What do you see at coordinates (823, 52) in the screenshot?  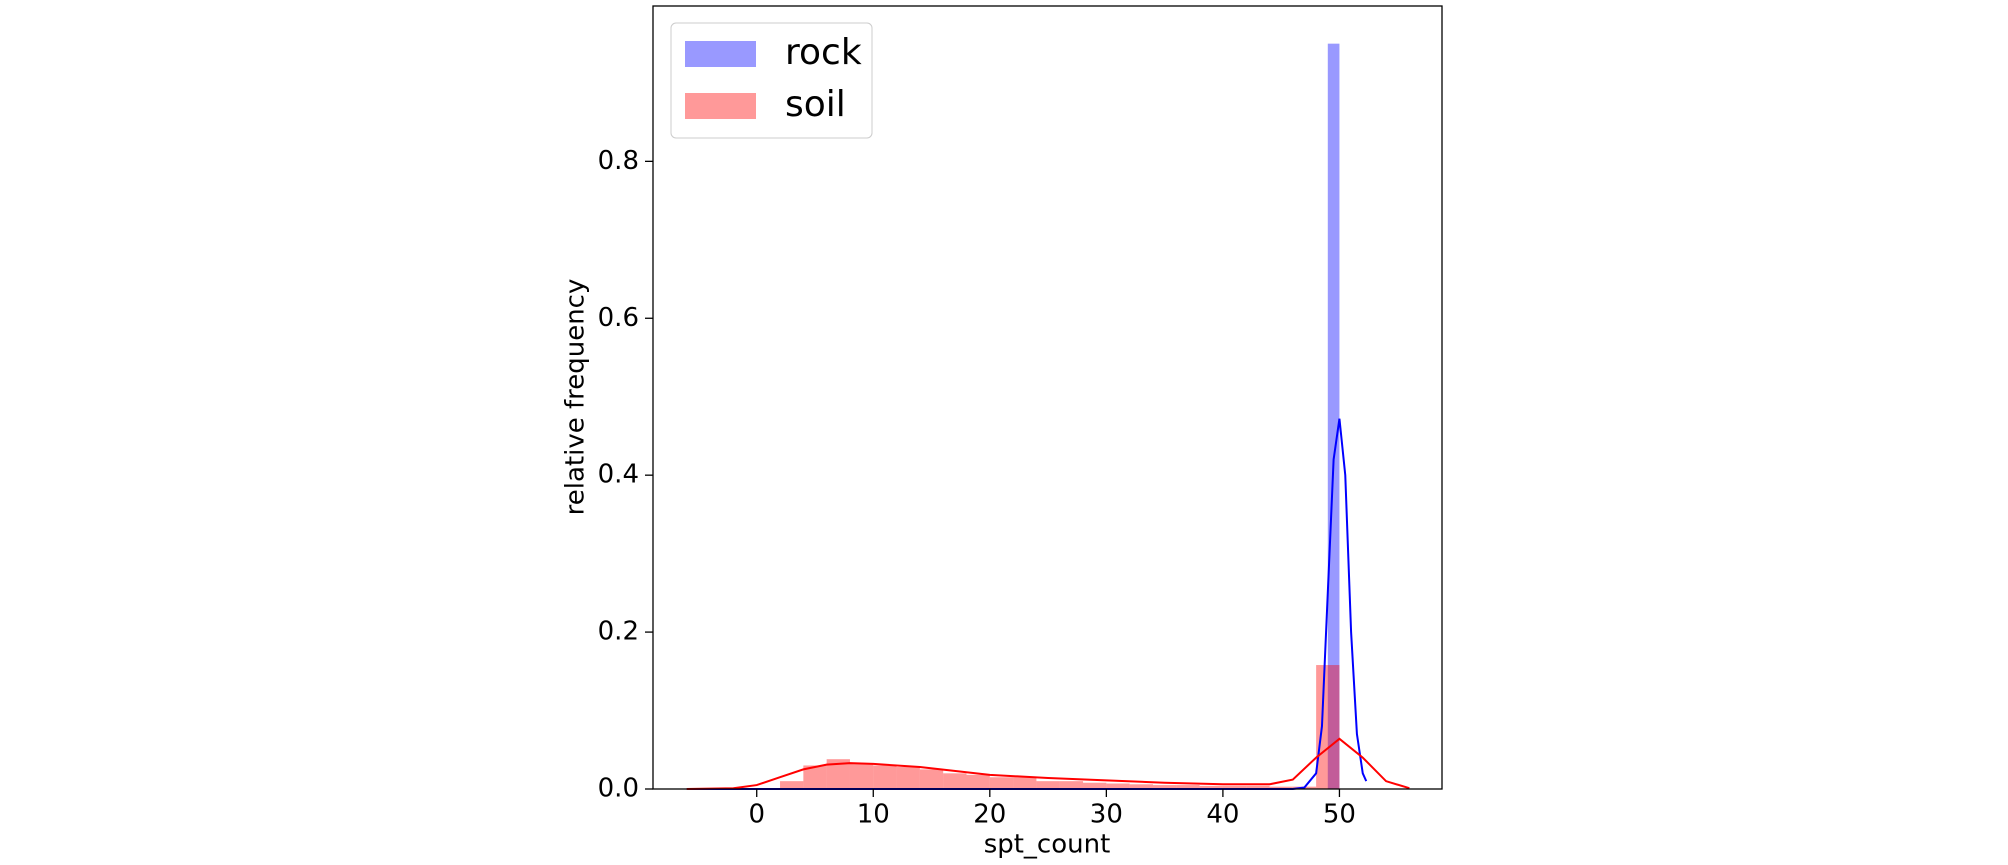 I see `legend-label: rock` at bounding box center [823, 52].